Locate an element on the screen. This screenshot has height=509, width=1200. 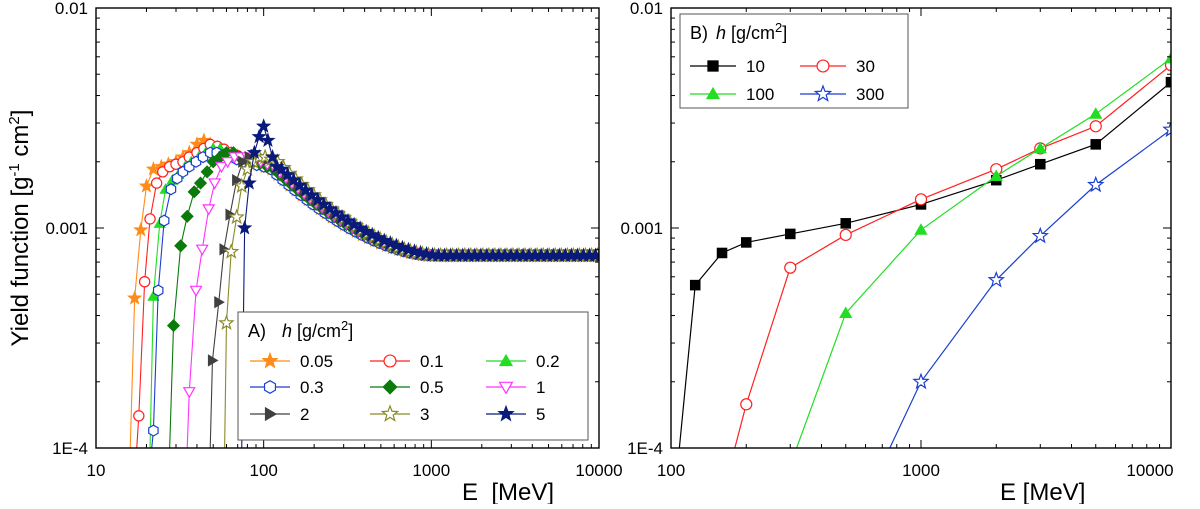
legend-label: 30 is located at coordinates (865, 66).